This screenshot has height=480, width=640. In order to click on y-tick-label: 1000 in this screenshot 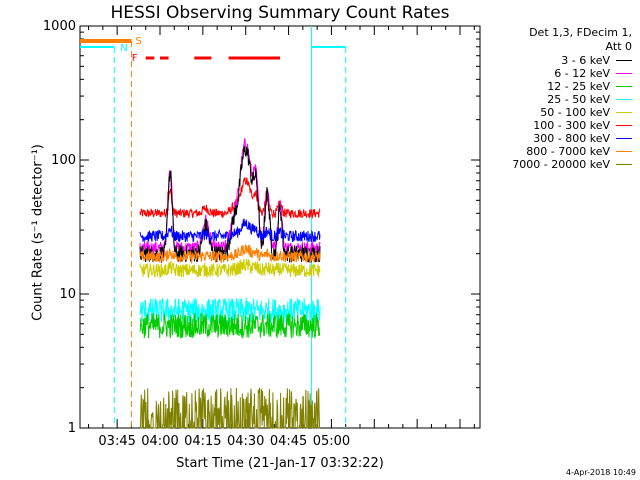, I will do `click(59, 26)`.